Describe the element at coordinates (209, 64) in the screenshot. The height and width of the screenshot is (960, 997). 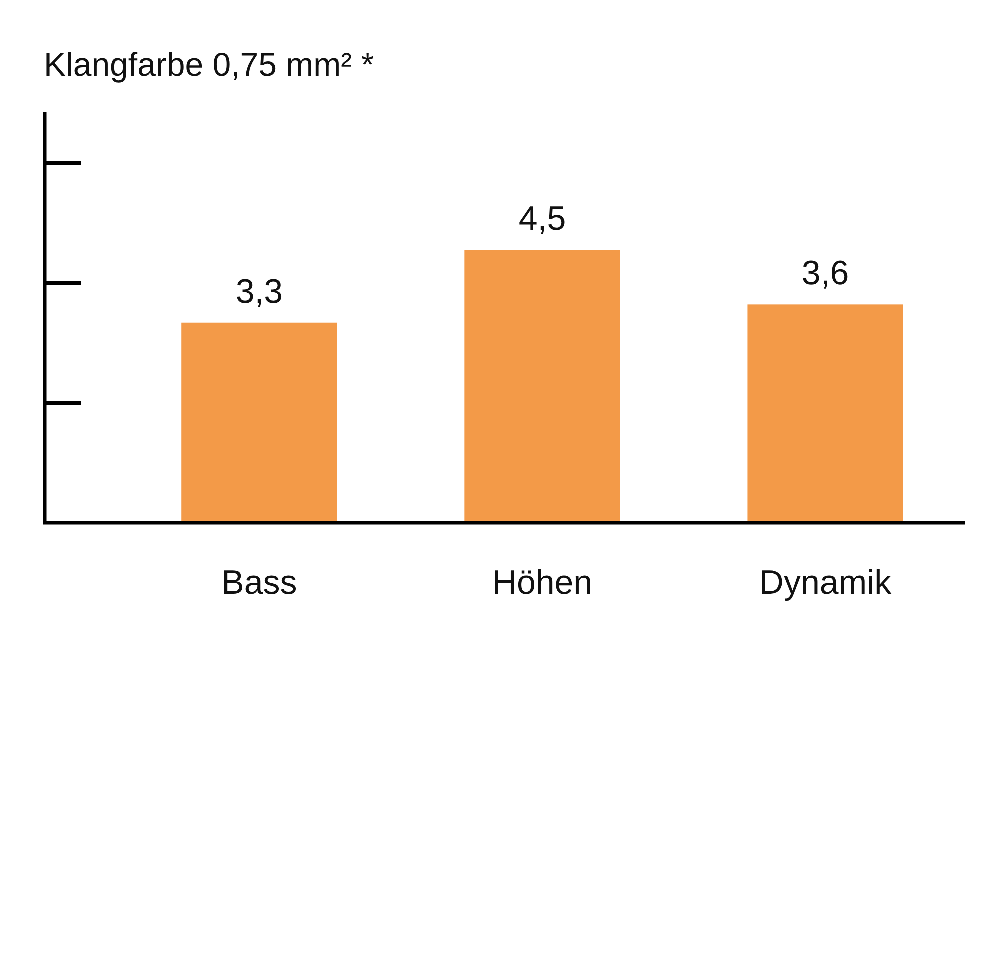
I see `chart-title: Klangfarbe 0,75 mm² *` at that location.